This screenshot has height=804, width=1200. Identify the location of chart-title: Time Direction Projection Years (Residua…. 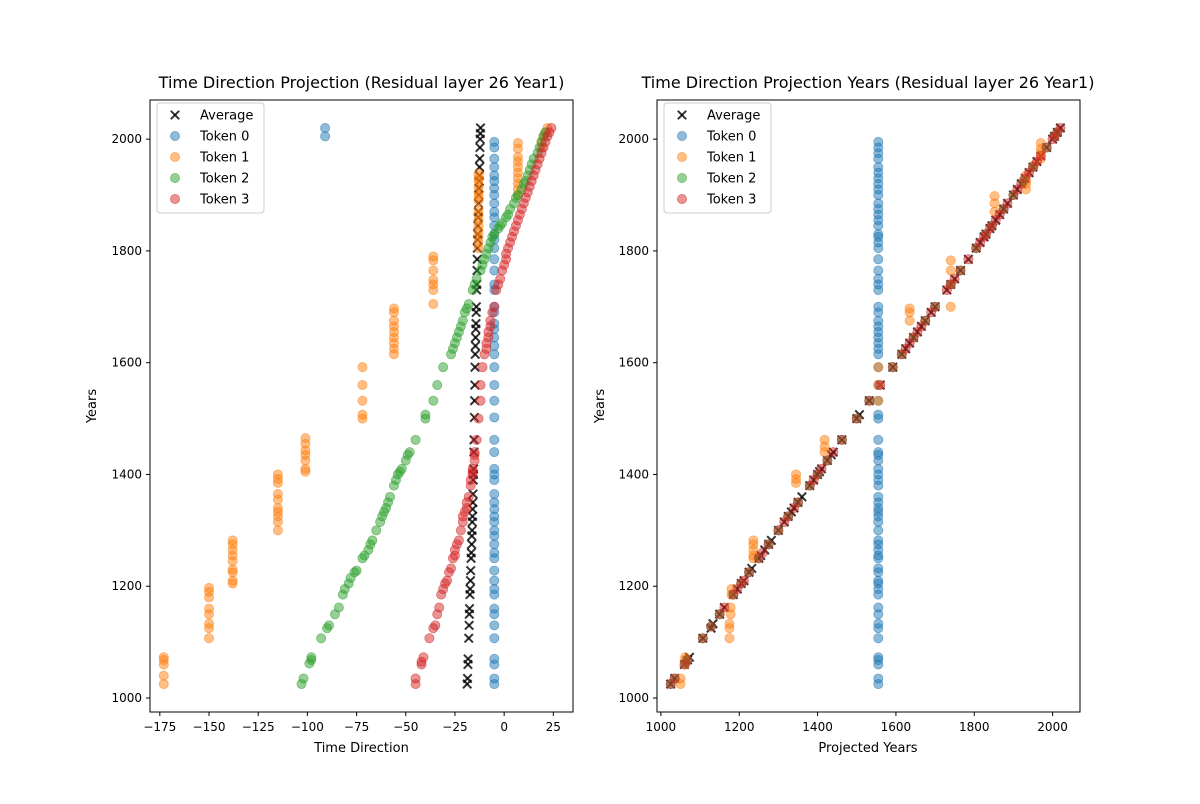
(868, 82).